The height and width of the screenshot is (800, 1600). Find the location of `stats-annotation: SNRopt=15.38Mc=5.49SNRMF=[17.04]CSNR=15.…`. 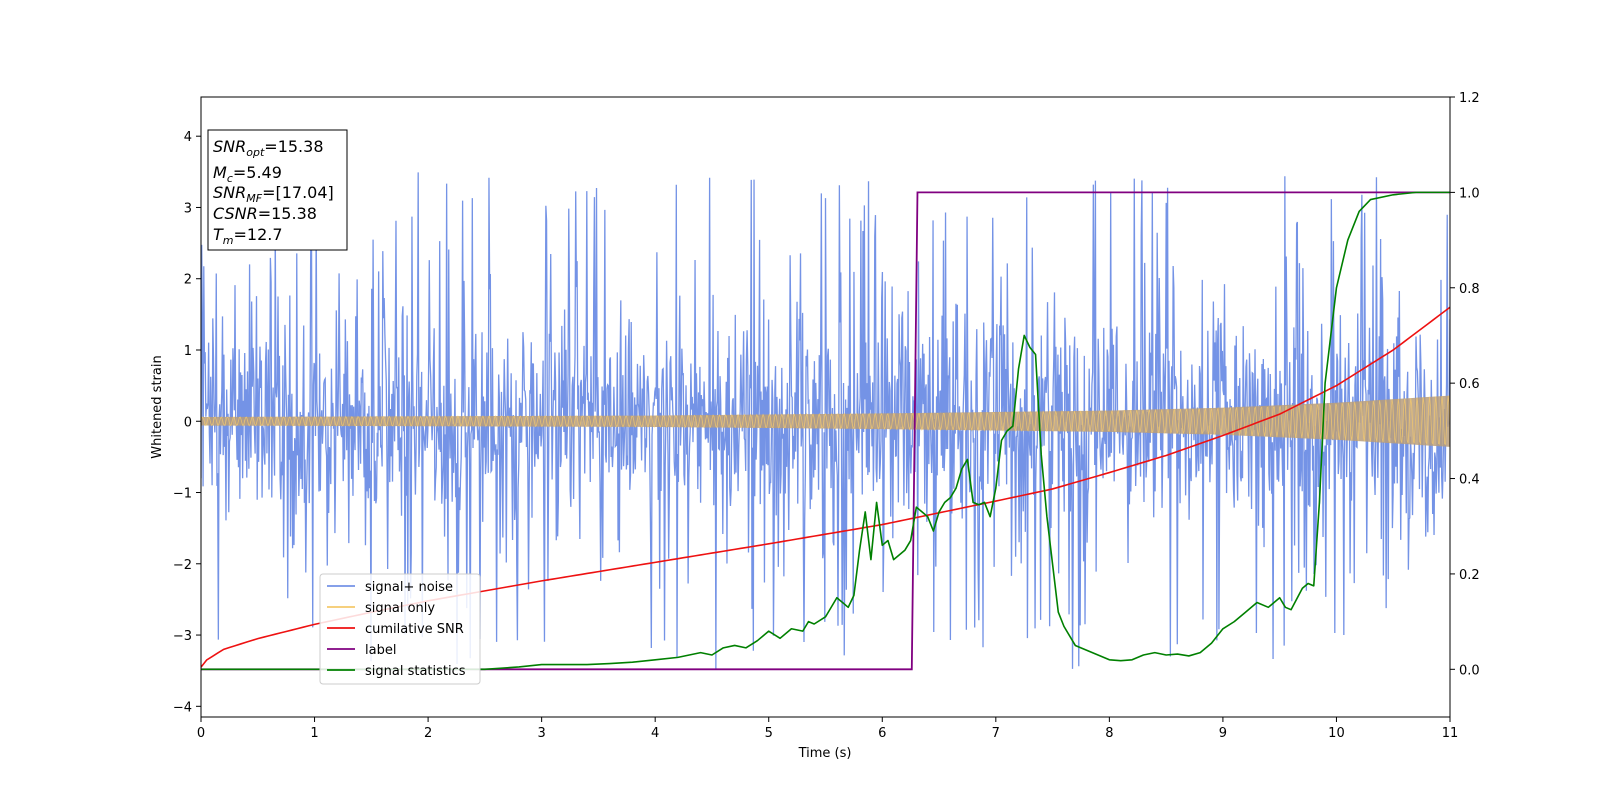

stats-annotation: SNRopt=15.38Mc=5.49SNRMF=[17.04]CSNR=15.… is located at coordinates (277, 190).